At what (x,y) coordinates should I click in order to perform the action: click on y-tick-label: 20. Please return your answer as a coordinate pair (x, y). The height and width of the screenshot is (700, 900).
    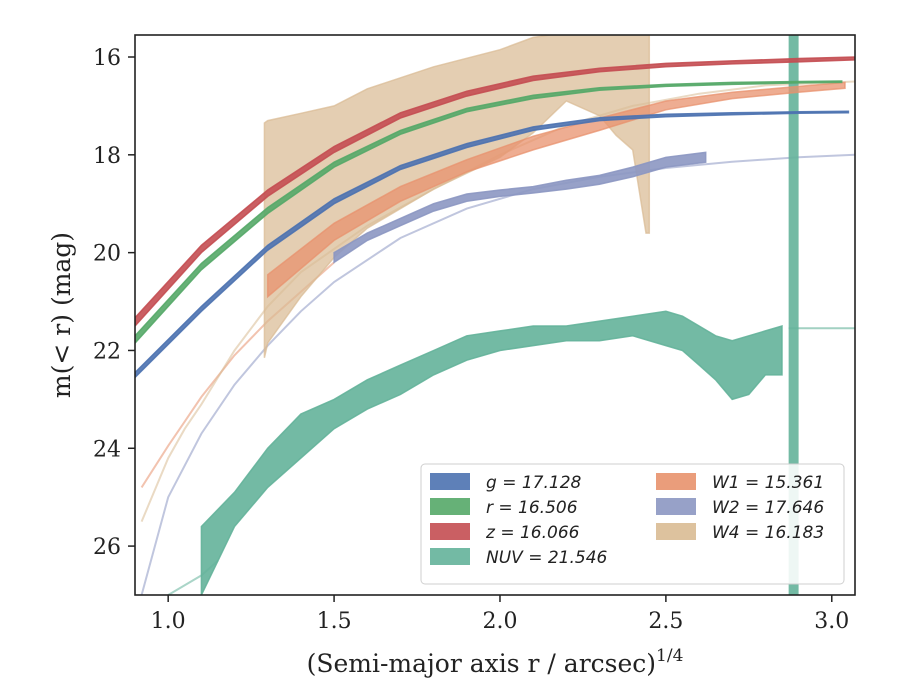
    Looking at the image, I should click on (107, 254).